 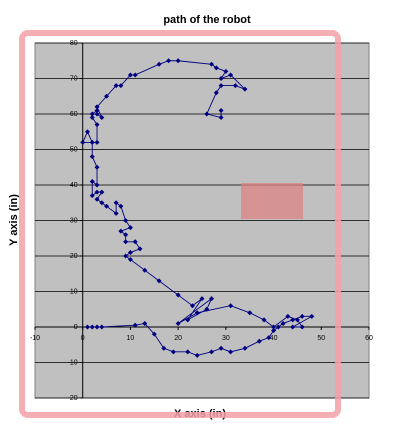 I want to click on y-tick-label: 30, so click(x=74, y=220).